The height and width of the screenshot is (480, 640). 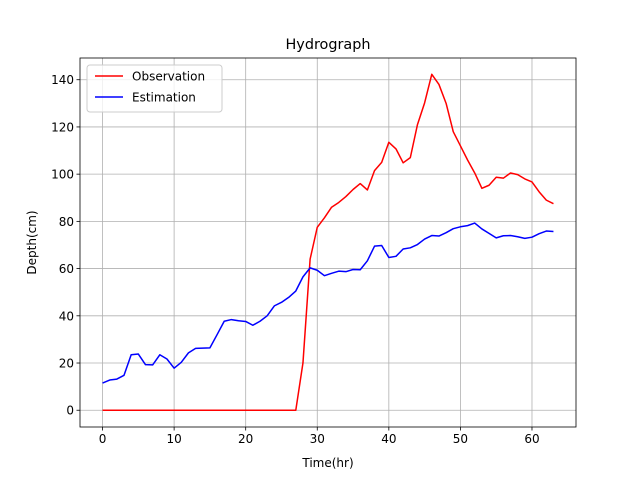 What do you see at coordinates (317, 439) in the screenshot?
I see `x-tick-label: 30` at bounding box center [317, 439].